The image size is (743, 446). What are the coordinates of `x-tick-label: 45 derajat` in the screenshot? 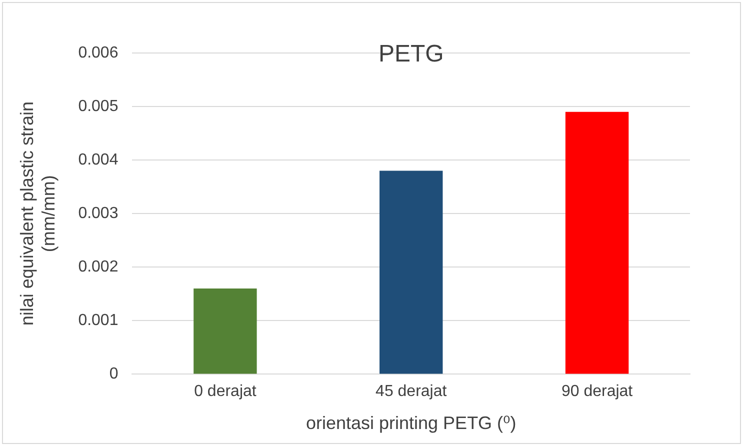 It's located at (412, 391).